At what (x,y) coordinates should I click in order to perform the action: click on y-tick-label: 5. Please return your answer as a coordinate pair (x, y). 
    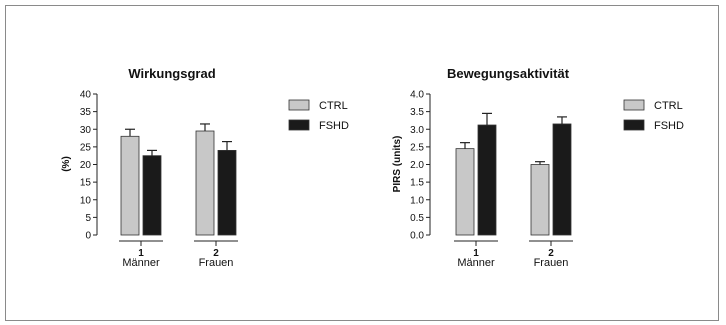
    Looking at the image, I should click on (88, 218).